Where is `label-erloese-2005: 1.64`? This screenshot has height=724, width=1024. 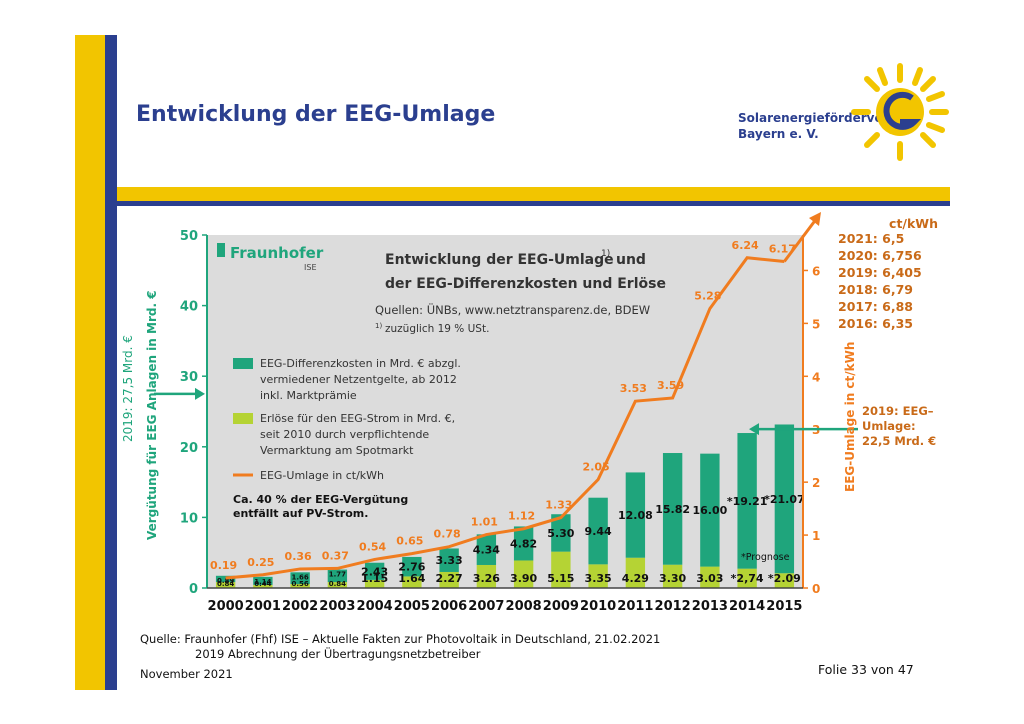
label-erloese-2005: 1.64 is located at coordinates (411, 578).